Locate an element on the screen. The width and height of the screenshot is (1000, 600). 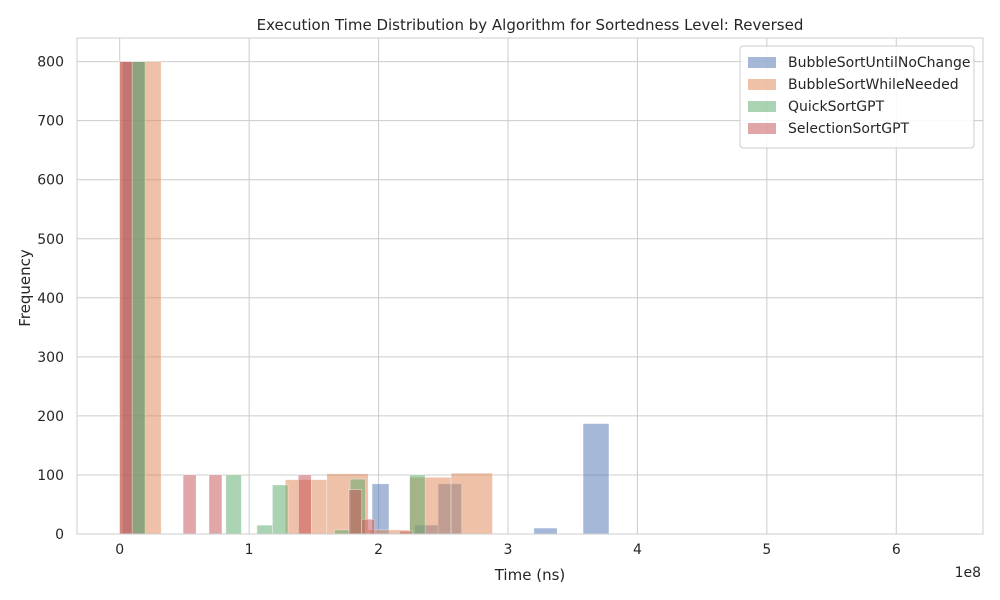
y-tick-label: 700 is located at coordinates (50, 122).